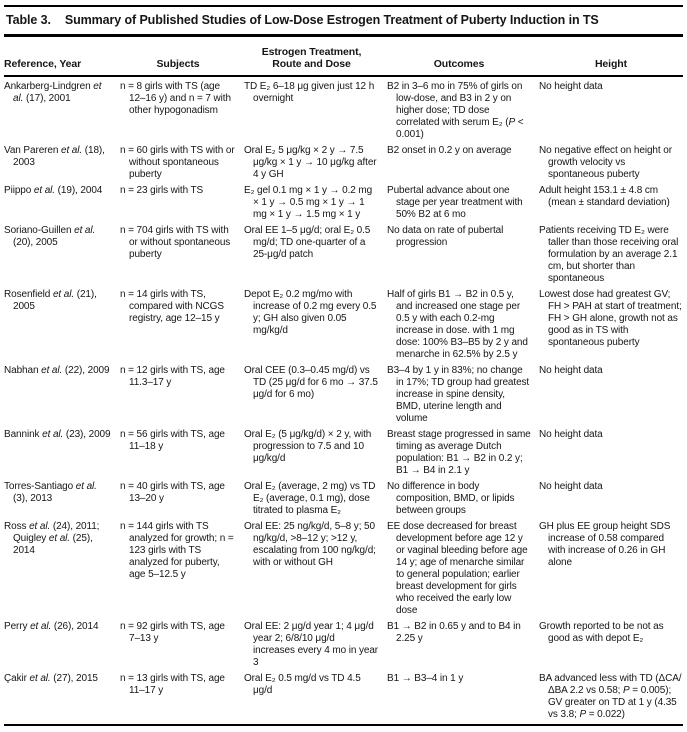  What do you see at coordinates (53, 92) in the screenshot?
I see `cell-reference-year: Ankarberg-Lindgren et al. (17), 2001` at bounding box center [53, 92].